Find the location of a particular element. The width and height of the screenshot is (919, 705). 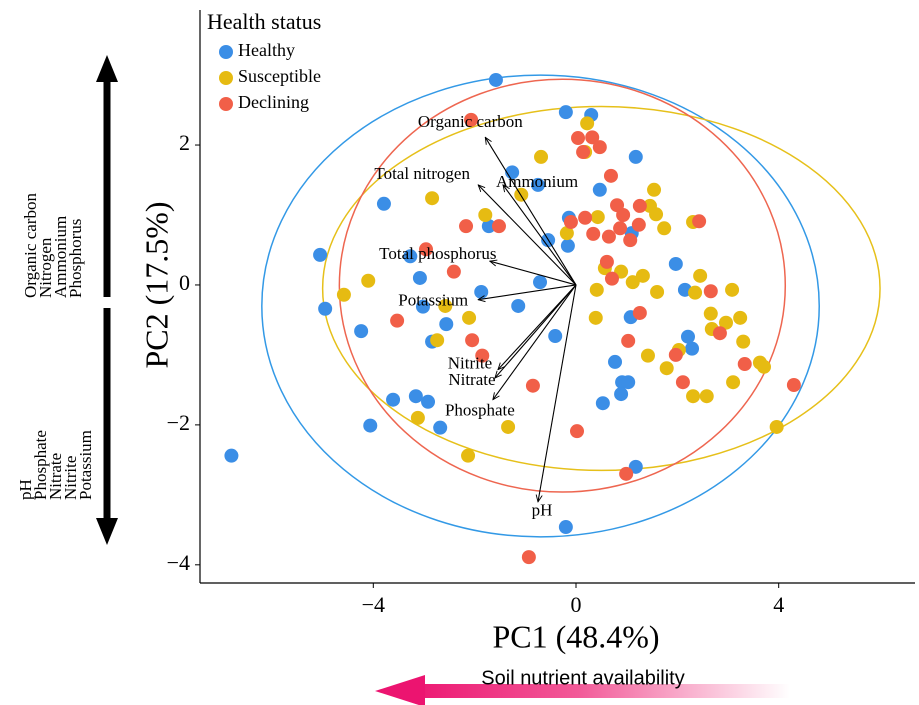

loading-label: Ammonium is located at coordinates (537, 181).